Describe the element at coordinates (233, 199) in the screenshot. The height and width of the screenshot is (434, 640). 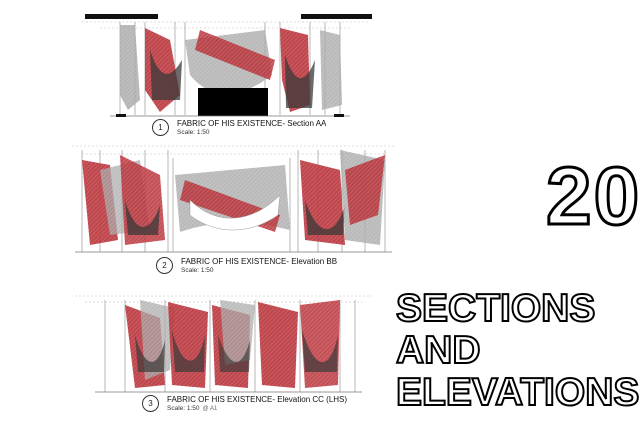
I see `elevation-bb-drawing` at that location.